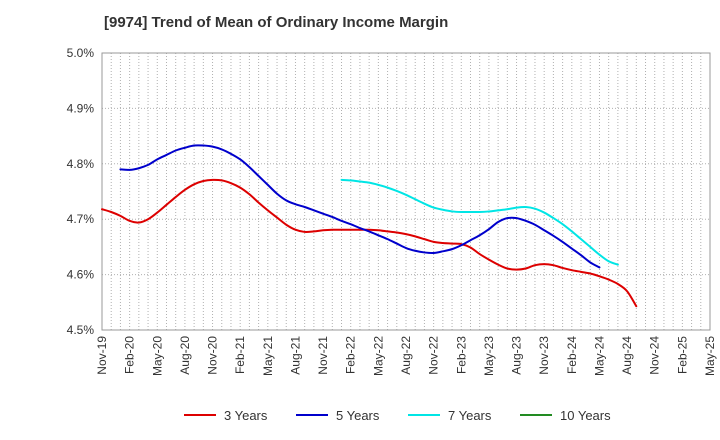  Describe the element at coordinates (489, 356) in the screenshot. I see `x-tick-label: May-23` at that location.